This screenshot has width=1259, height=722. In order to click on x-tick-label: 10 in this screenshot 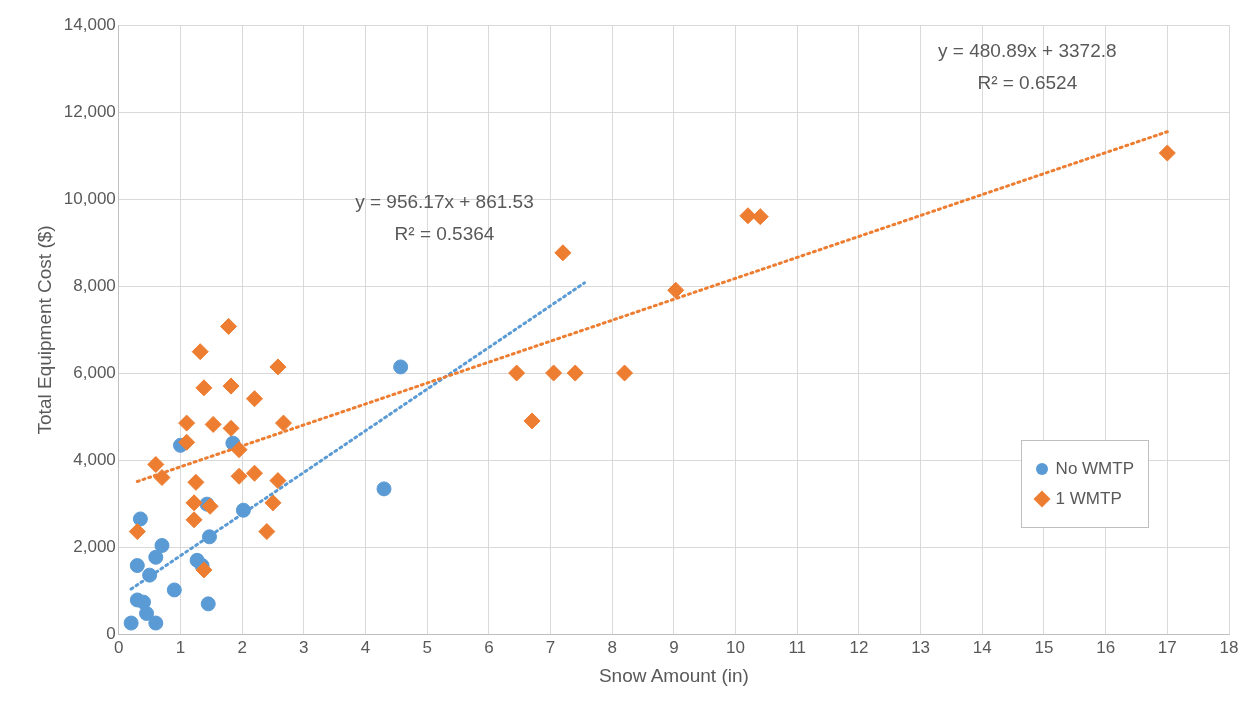, I will do `click(736, 647)`.